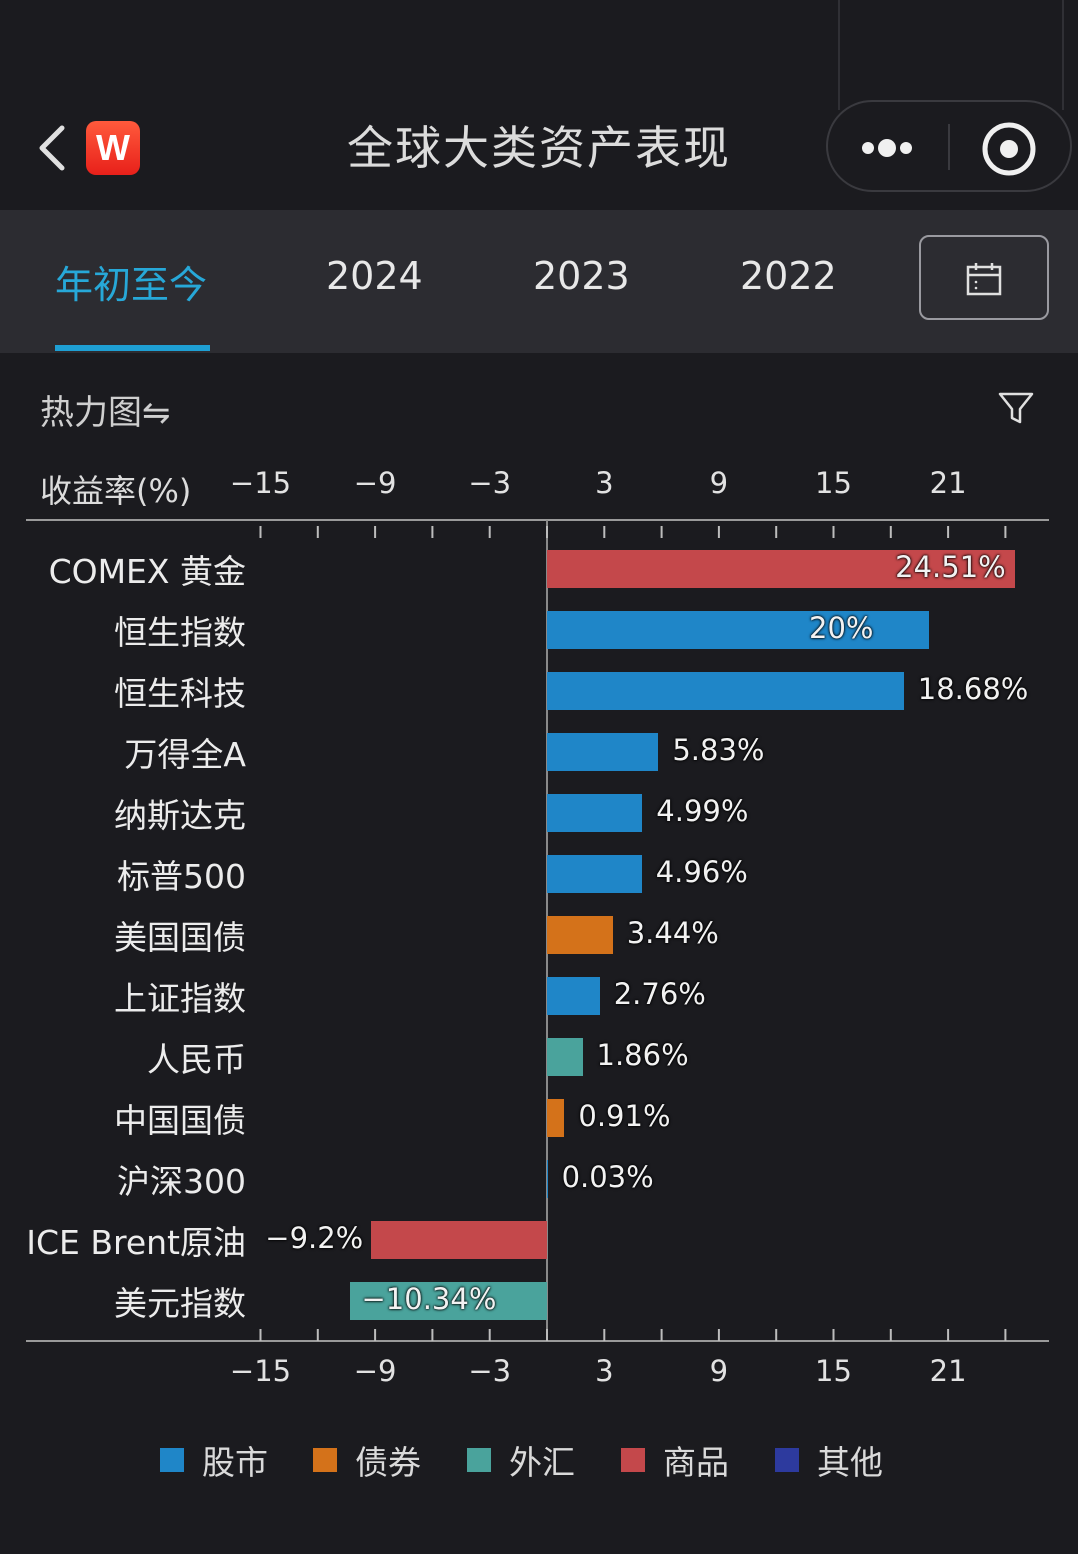 The height and width of the screenshot is (1554, 1078). What do you see at coordinates (604, 1371) in the screenshot?
I see `bottom-x-tick-label: 3` at bounding box center [604, 1371].